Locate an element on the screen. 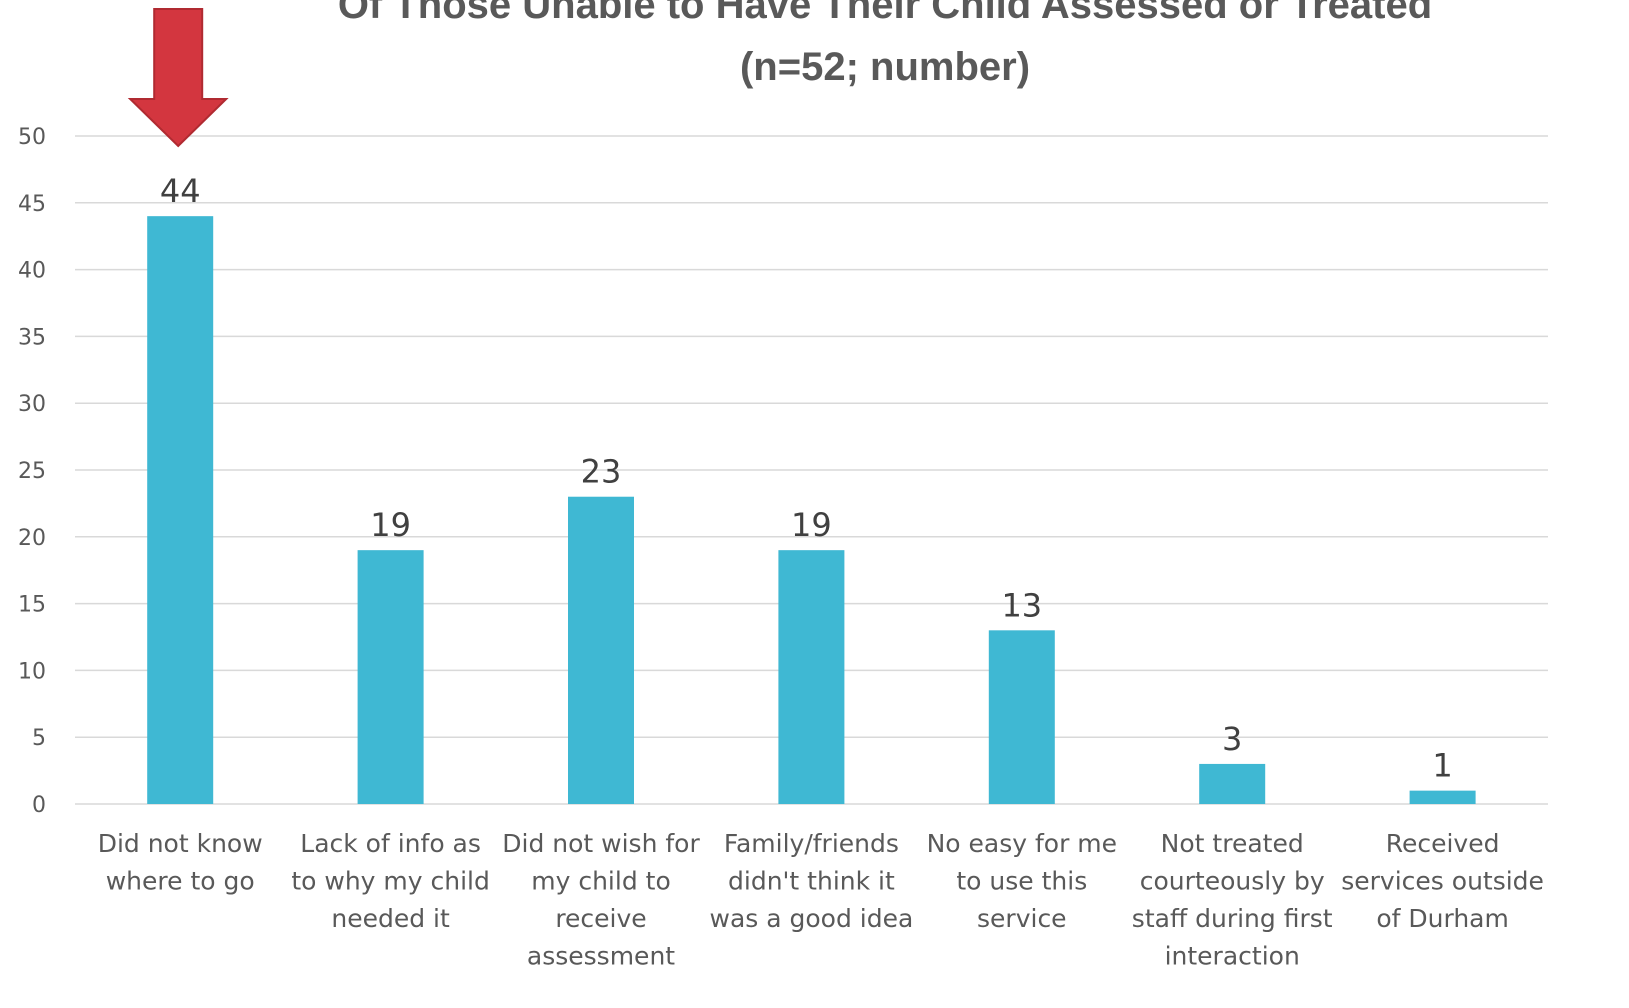 This screenshot has height=1008, width=1629. x-tick-label: didn't think it is located at coordinates (811, 881).